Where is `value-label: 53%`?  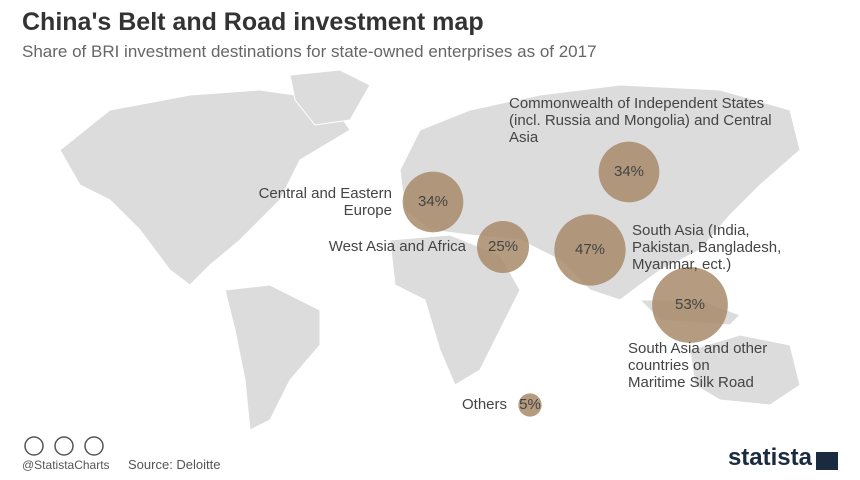
value-label: 53% is located at coordinates (690, 304).